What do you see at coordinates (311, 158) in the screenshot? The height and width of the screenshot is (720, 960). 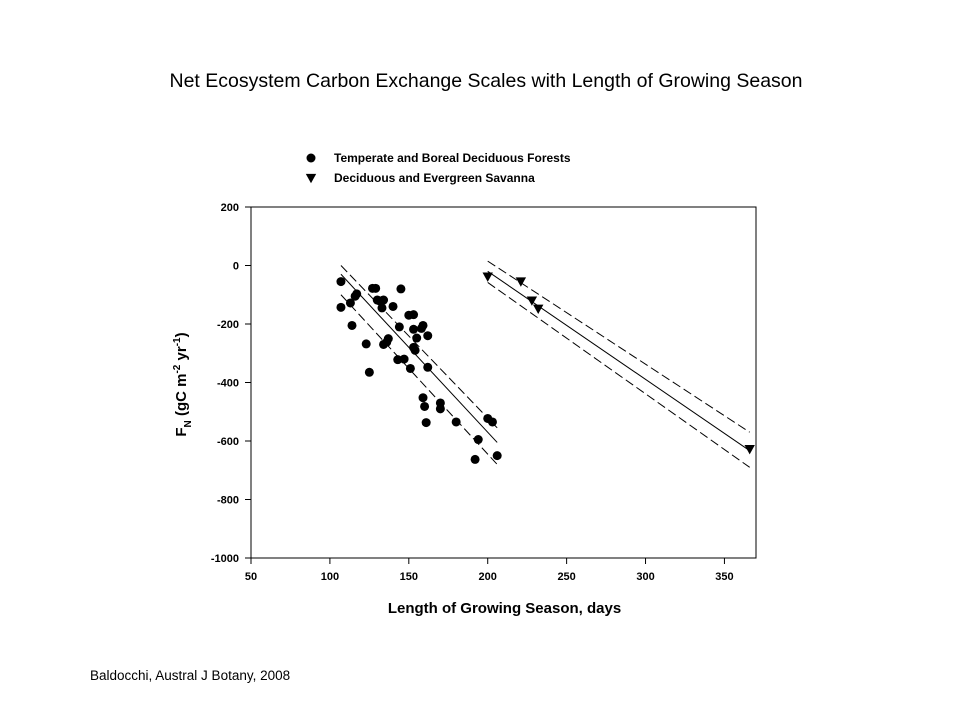 I see `legend-circle-marker` at bounding box center [311, 158].